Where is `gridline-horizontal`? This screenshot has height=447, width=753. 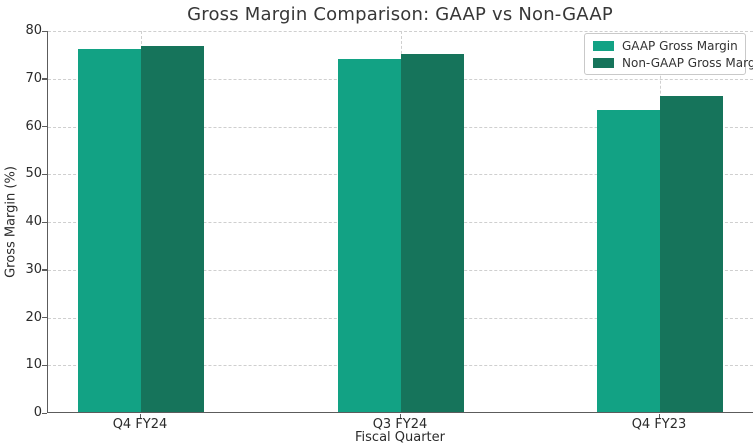 gridline-horizontal is located at coordinates (400, 31).